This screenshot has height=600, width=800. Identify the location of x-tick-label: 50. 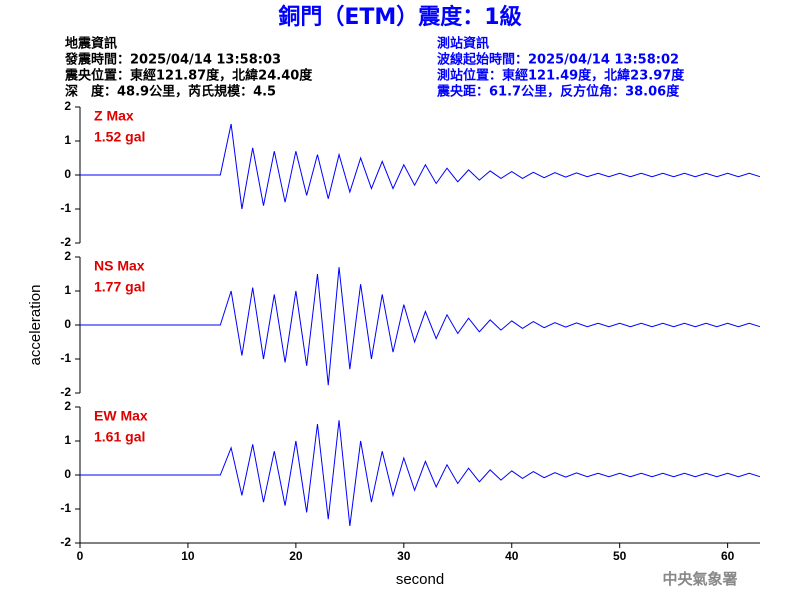
(620, 556).